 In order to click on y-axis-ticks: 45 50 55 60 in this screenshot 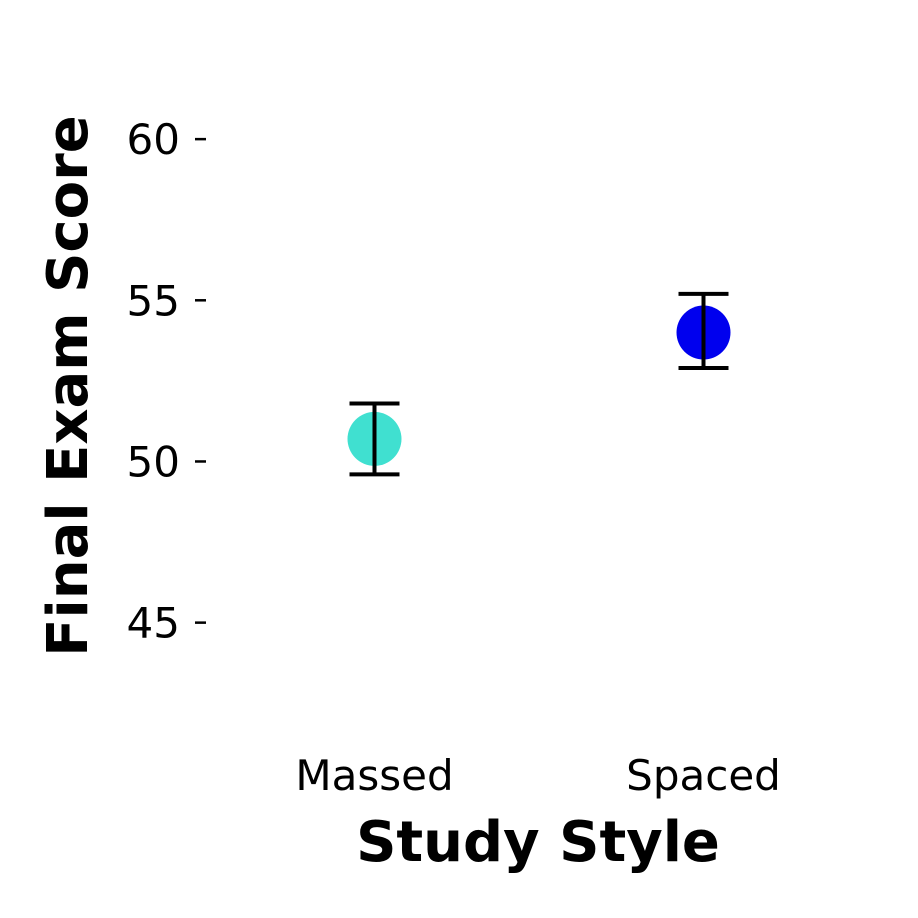, I will do `click(166, 381)`.